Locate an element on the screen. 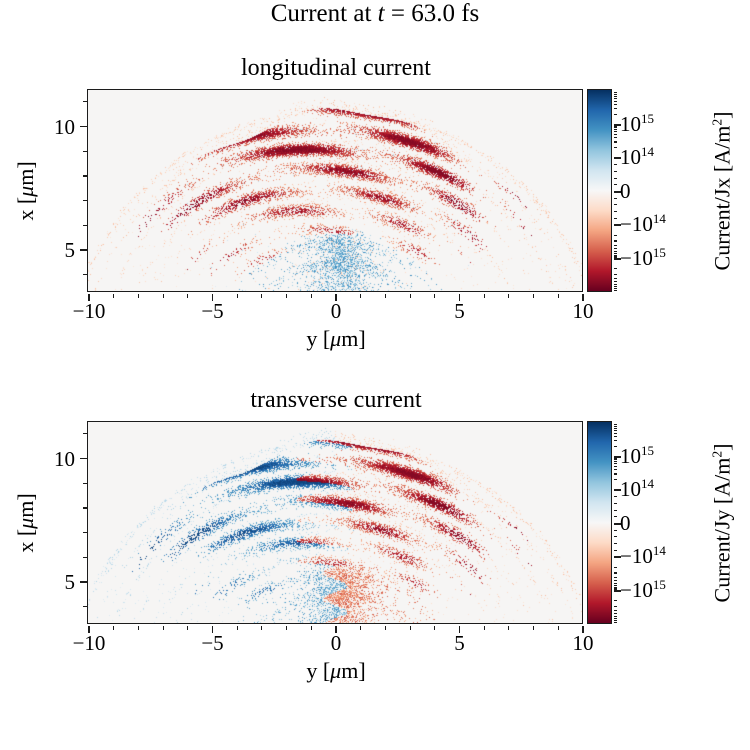 This screenshot has width=750, height=750. colorbar-tick-label: −1014 is located at coordinates (643, 555).